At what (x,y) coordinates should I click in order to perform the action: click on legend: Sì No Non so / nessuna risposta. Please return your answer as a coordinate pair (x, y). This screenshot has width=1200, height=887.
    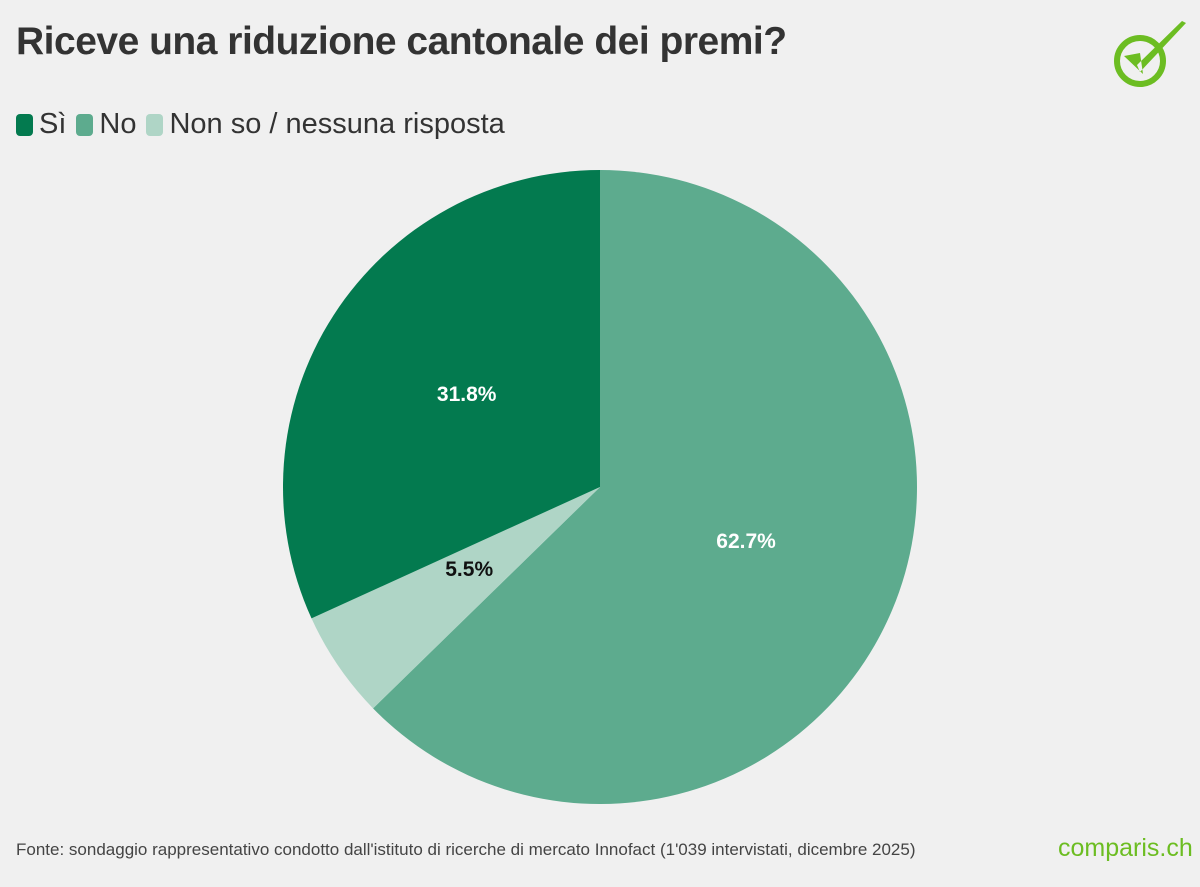
    Looking at the image, I should click on (265, 124).